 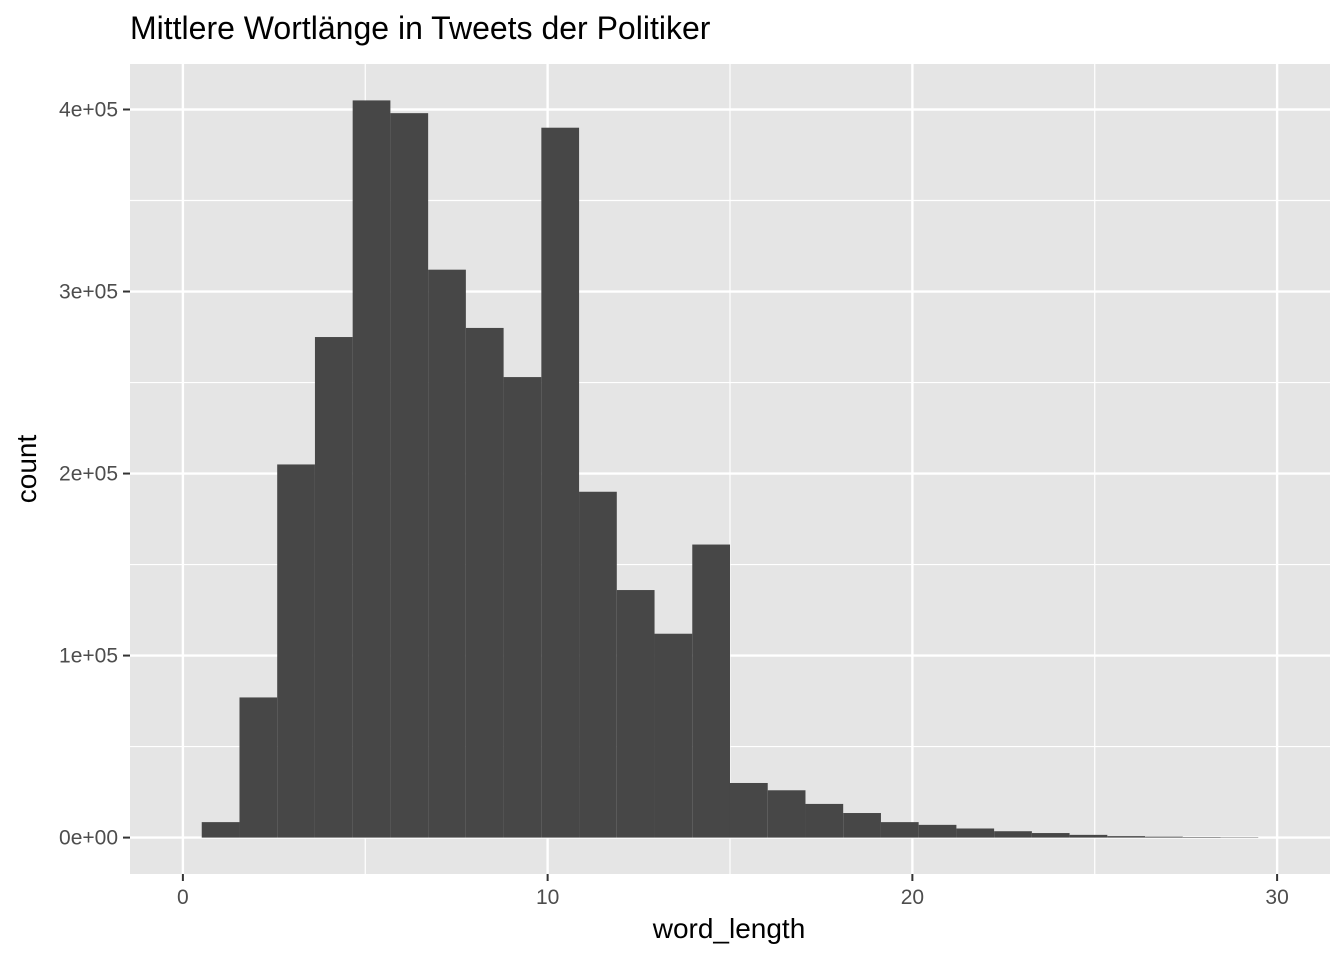 I want to click on y-axis-title: count, so click(x=26, y=469).